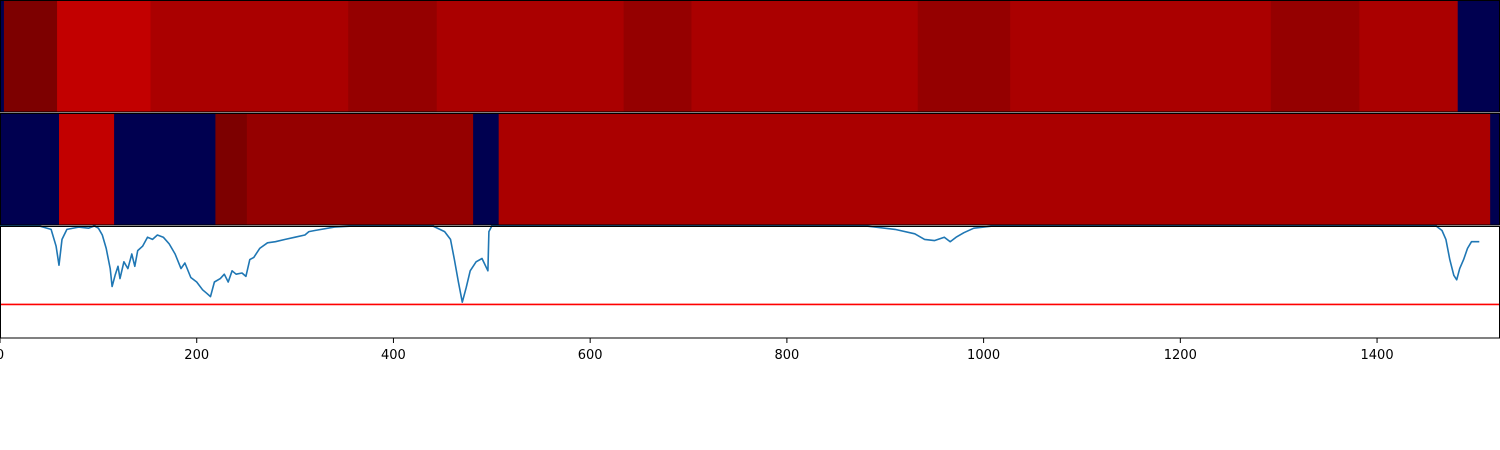  Describe the element at coordinates (590, 355) in the screenshot. I see `x-tick-label: 600` at that location.